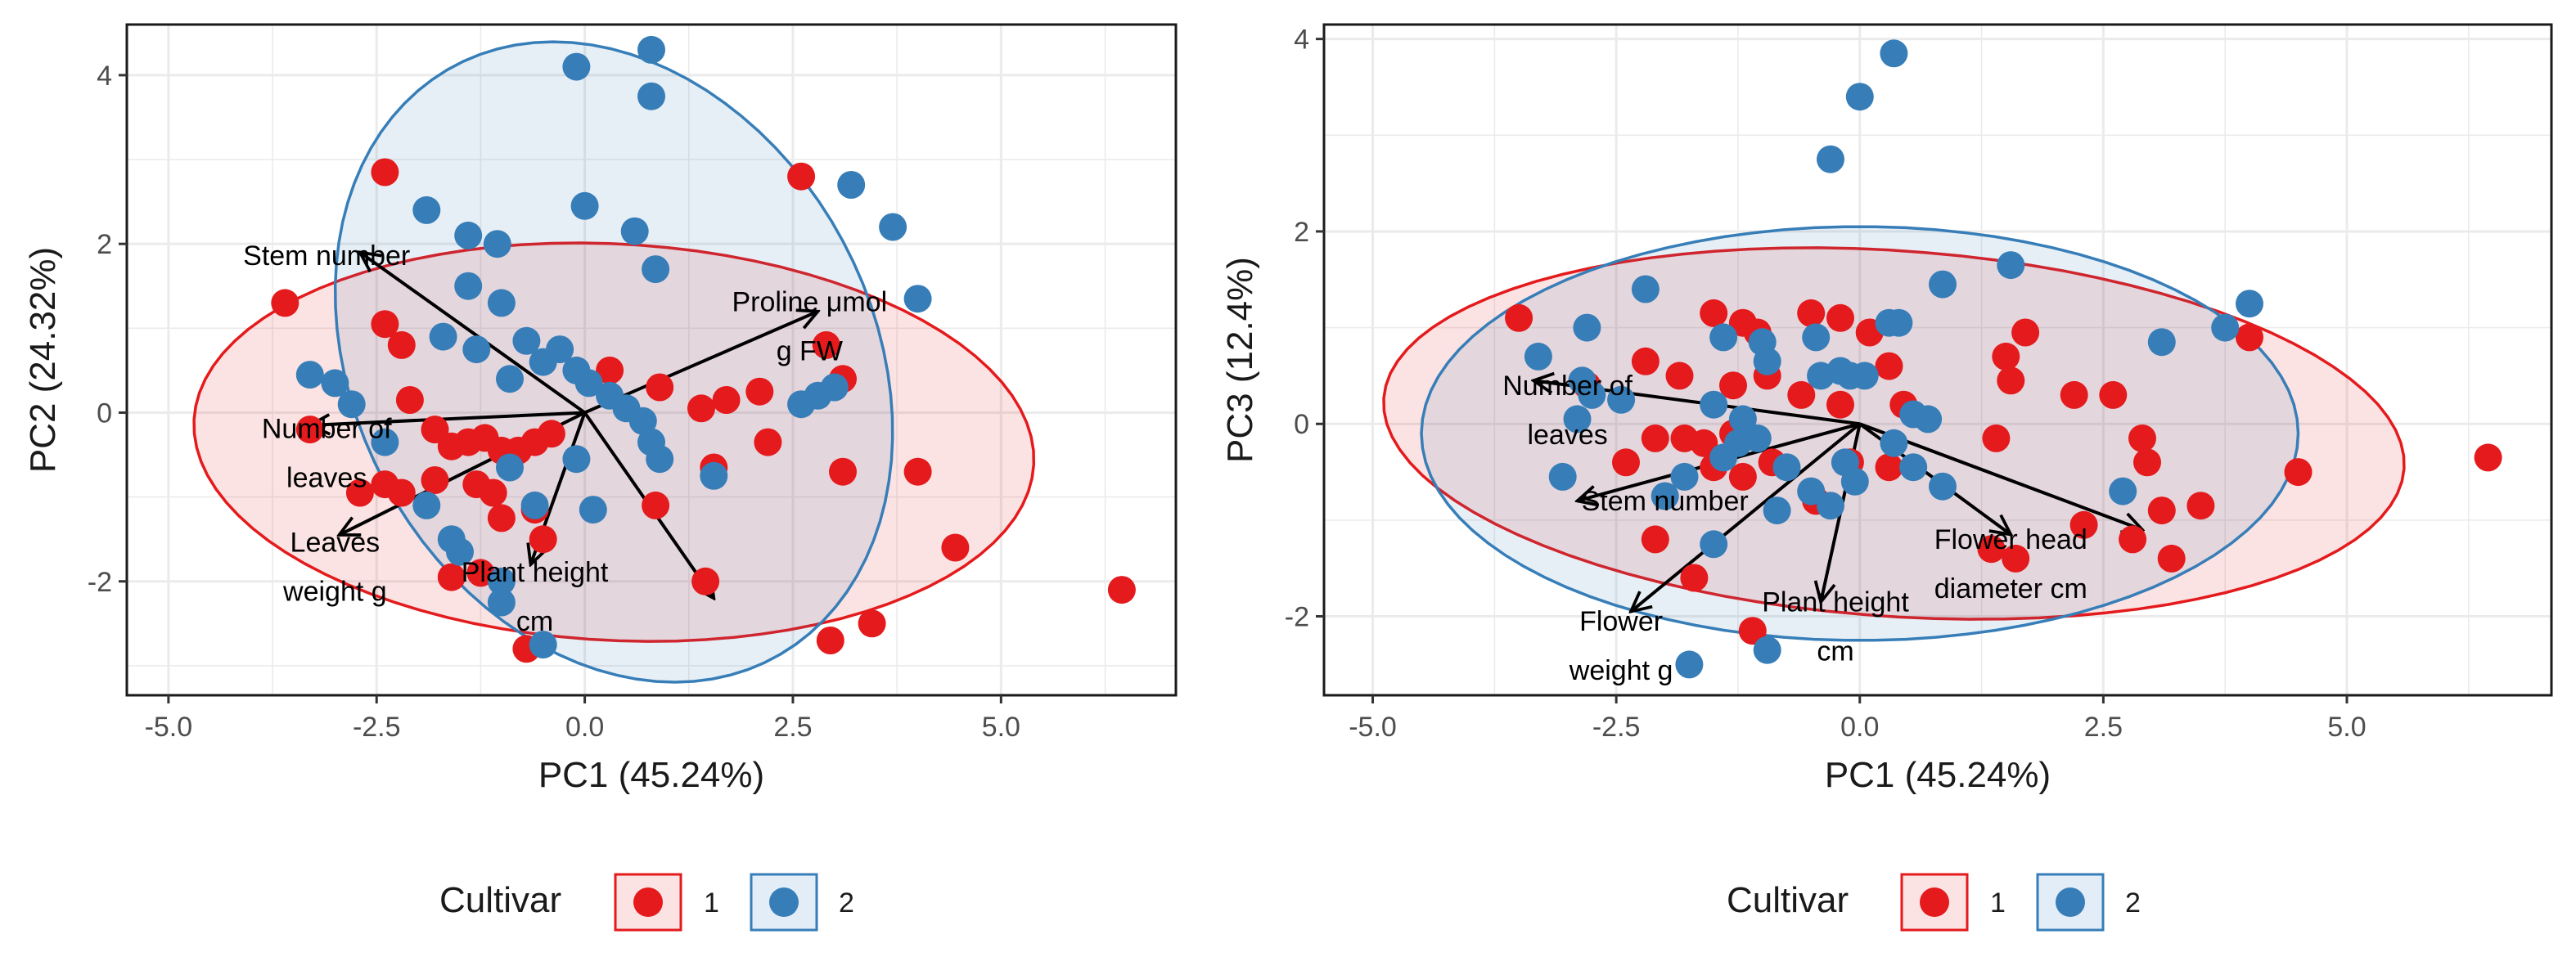 This screenshot has width=2576, height=957. I want to click on loading-label-line: g FW, so click(810, 351).